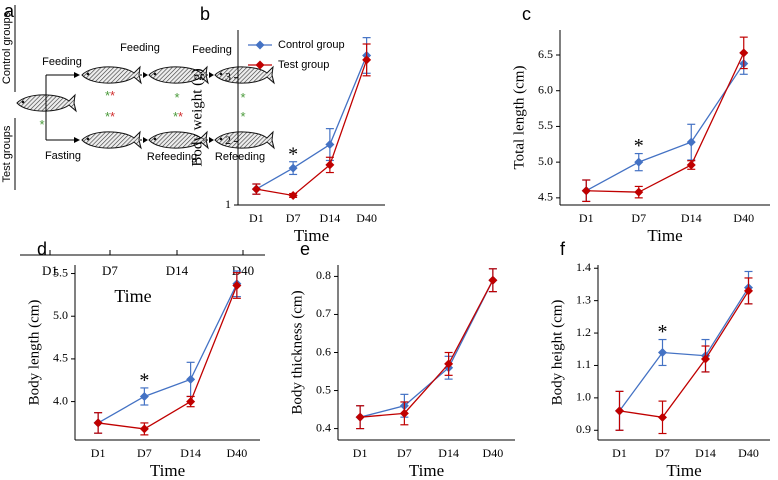 This screenshot has height=480, width=778. What do you see at coordinates (583, 397) in the screenshot?
I see `y-tick-label: 1.0` at bounding box center [583, 397].